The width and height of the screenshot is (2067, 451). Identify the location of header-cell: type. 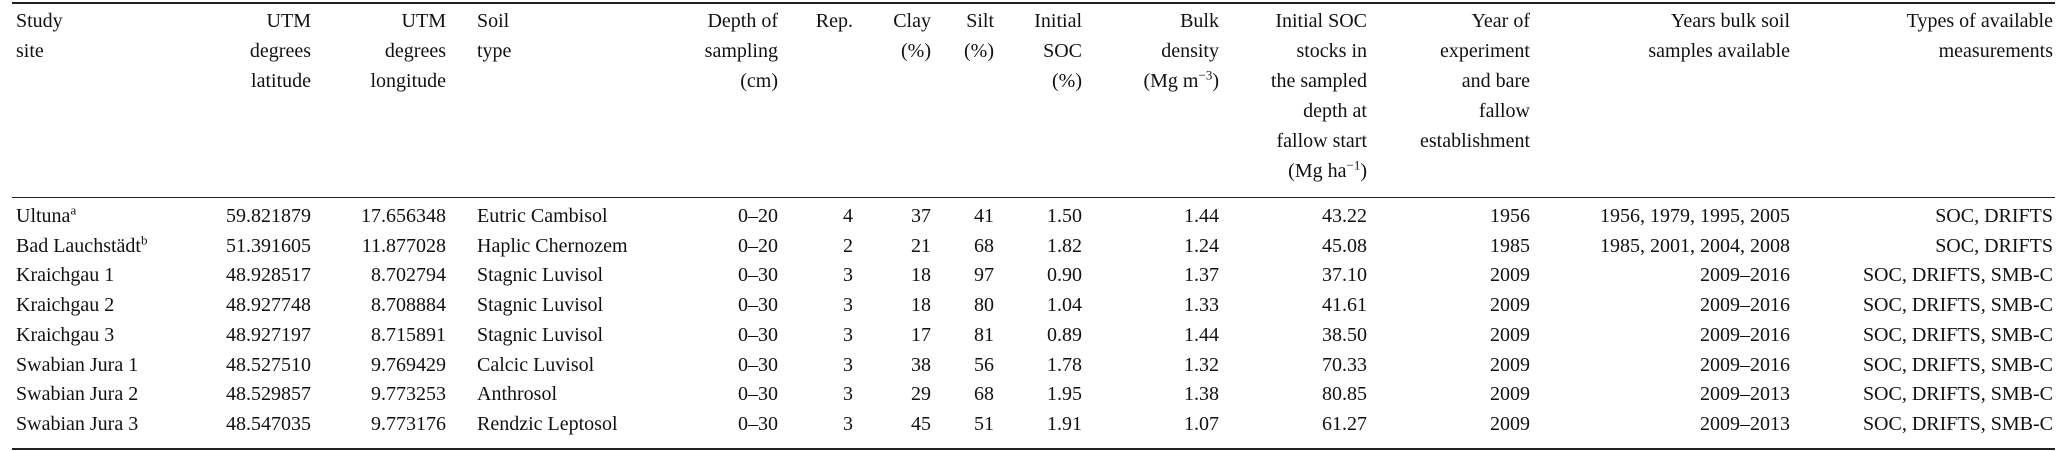
(494, 51).